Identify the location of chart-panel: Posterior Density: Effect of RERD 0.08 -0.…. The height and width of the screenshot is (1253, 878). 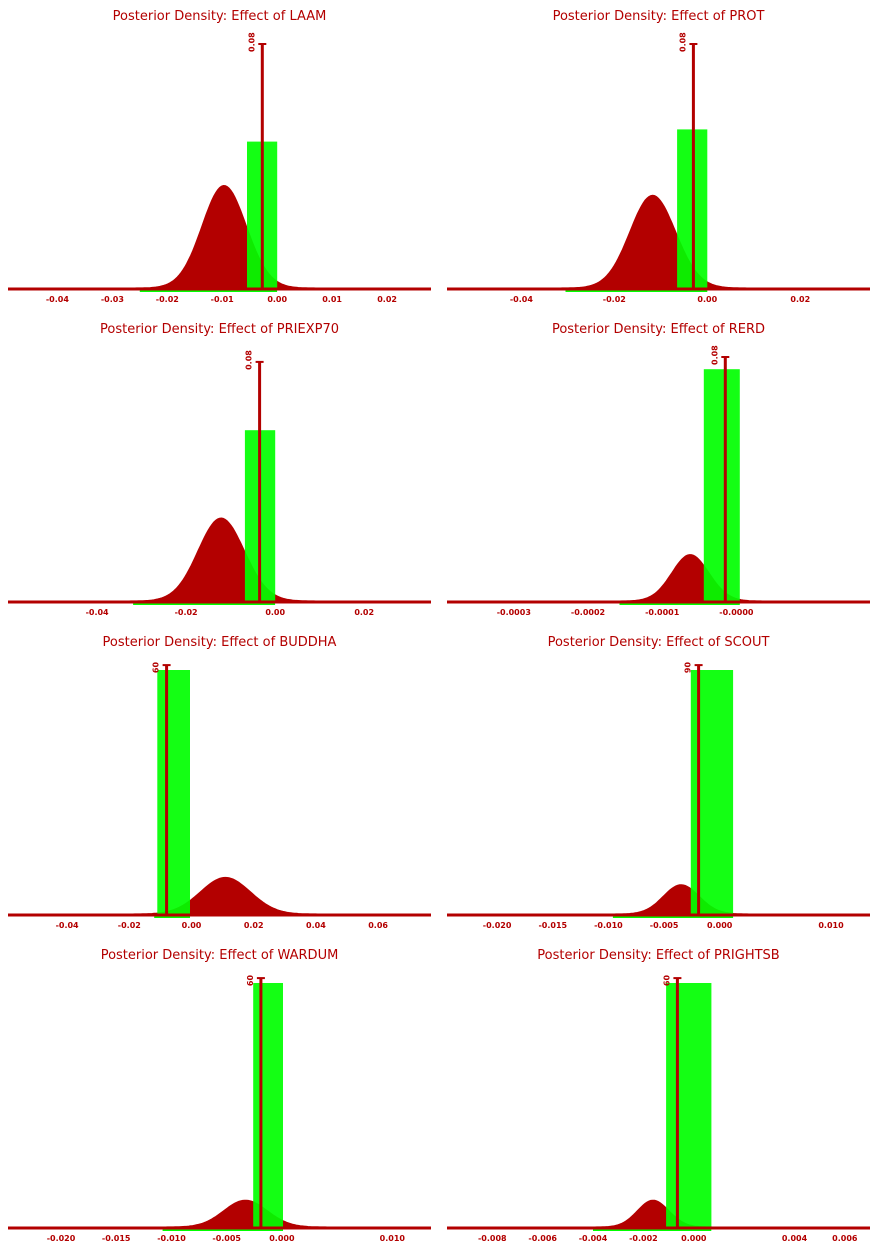
(658, 469).